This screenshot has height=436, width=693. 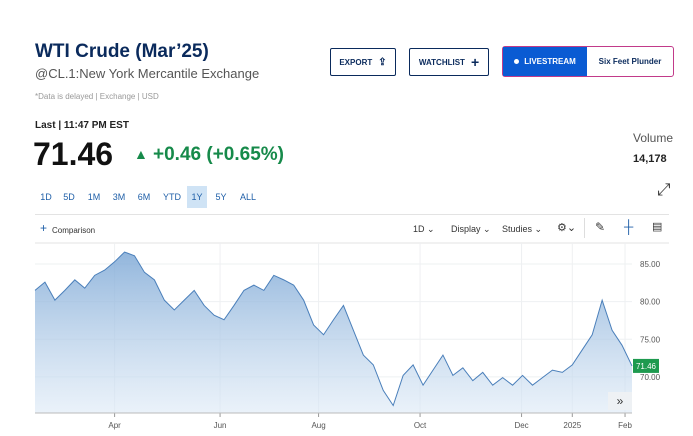 I want to click on last-price-box, so click(x=646, y=365).